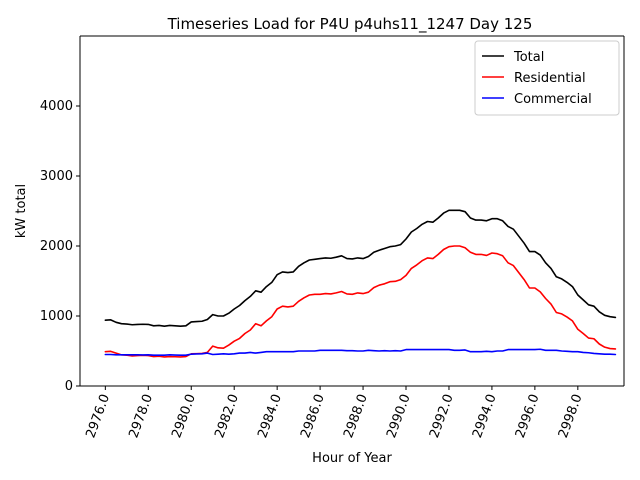 Image resolution: width=640 pixels, height=480 pixels. Describe the element at coordinates (360, 352) in the screenshot. I see `series-line-commercial` at that location.